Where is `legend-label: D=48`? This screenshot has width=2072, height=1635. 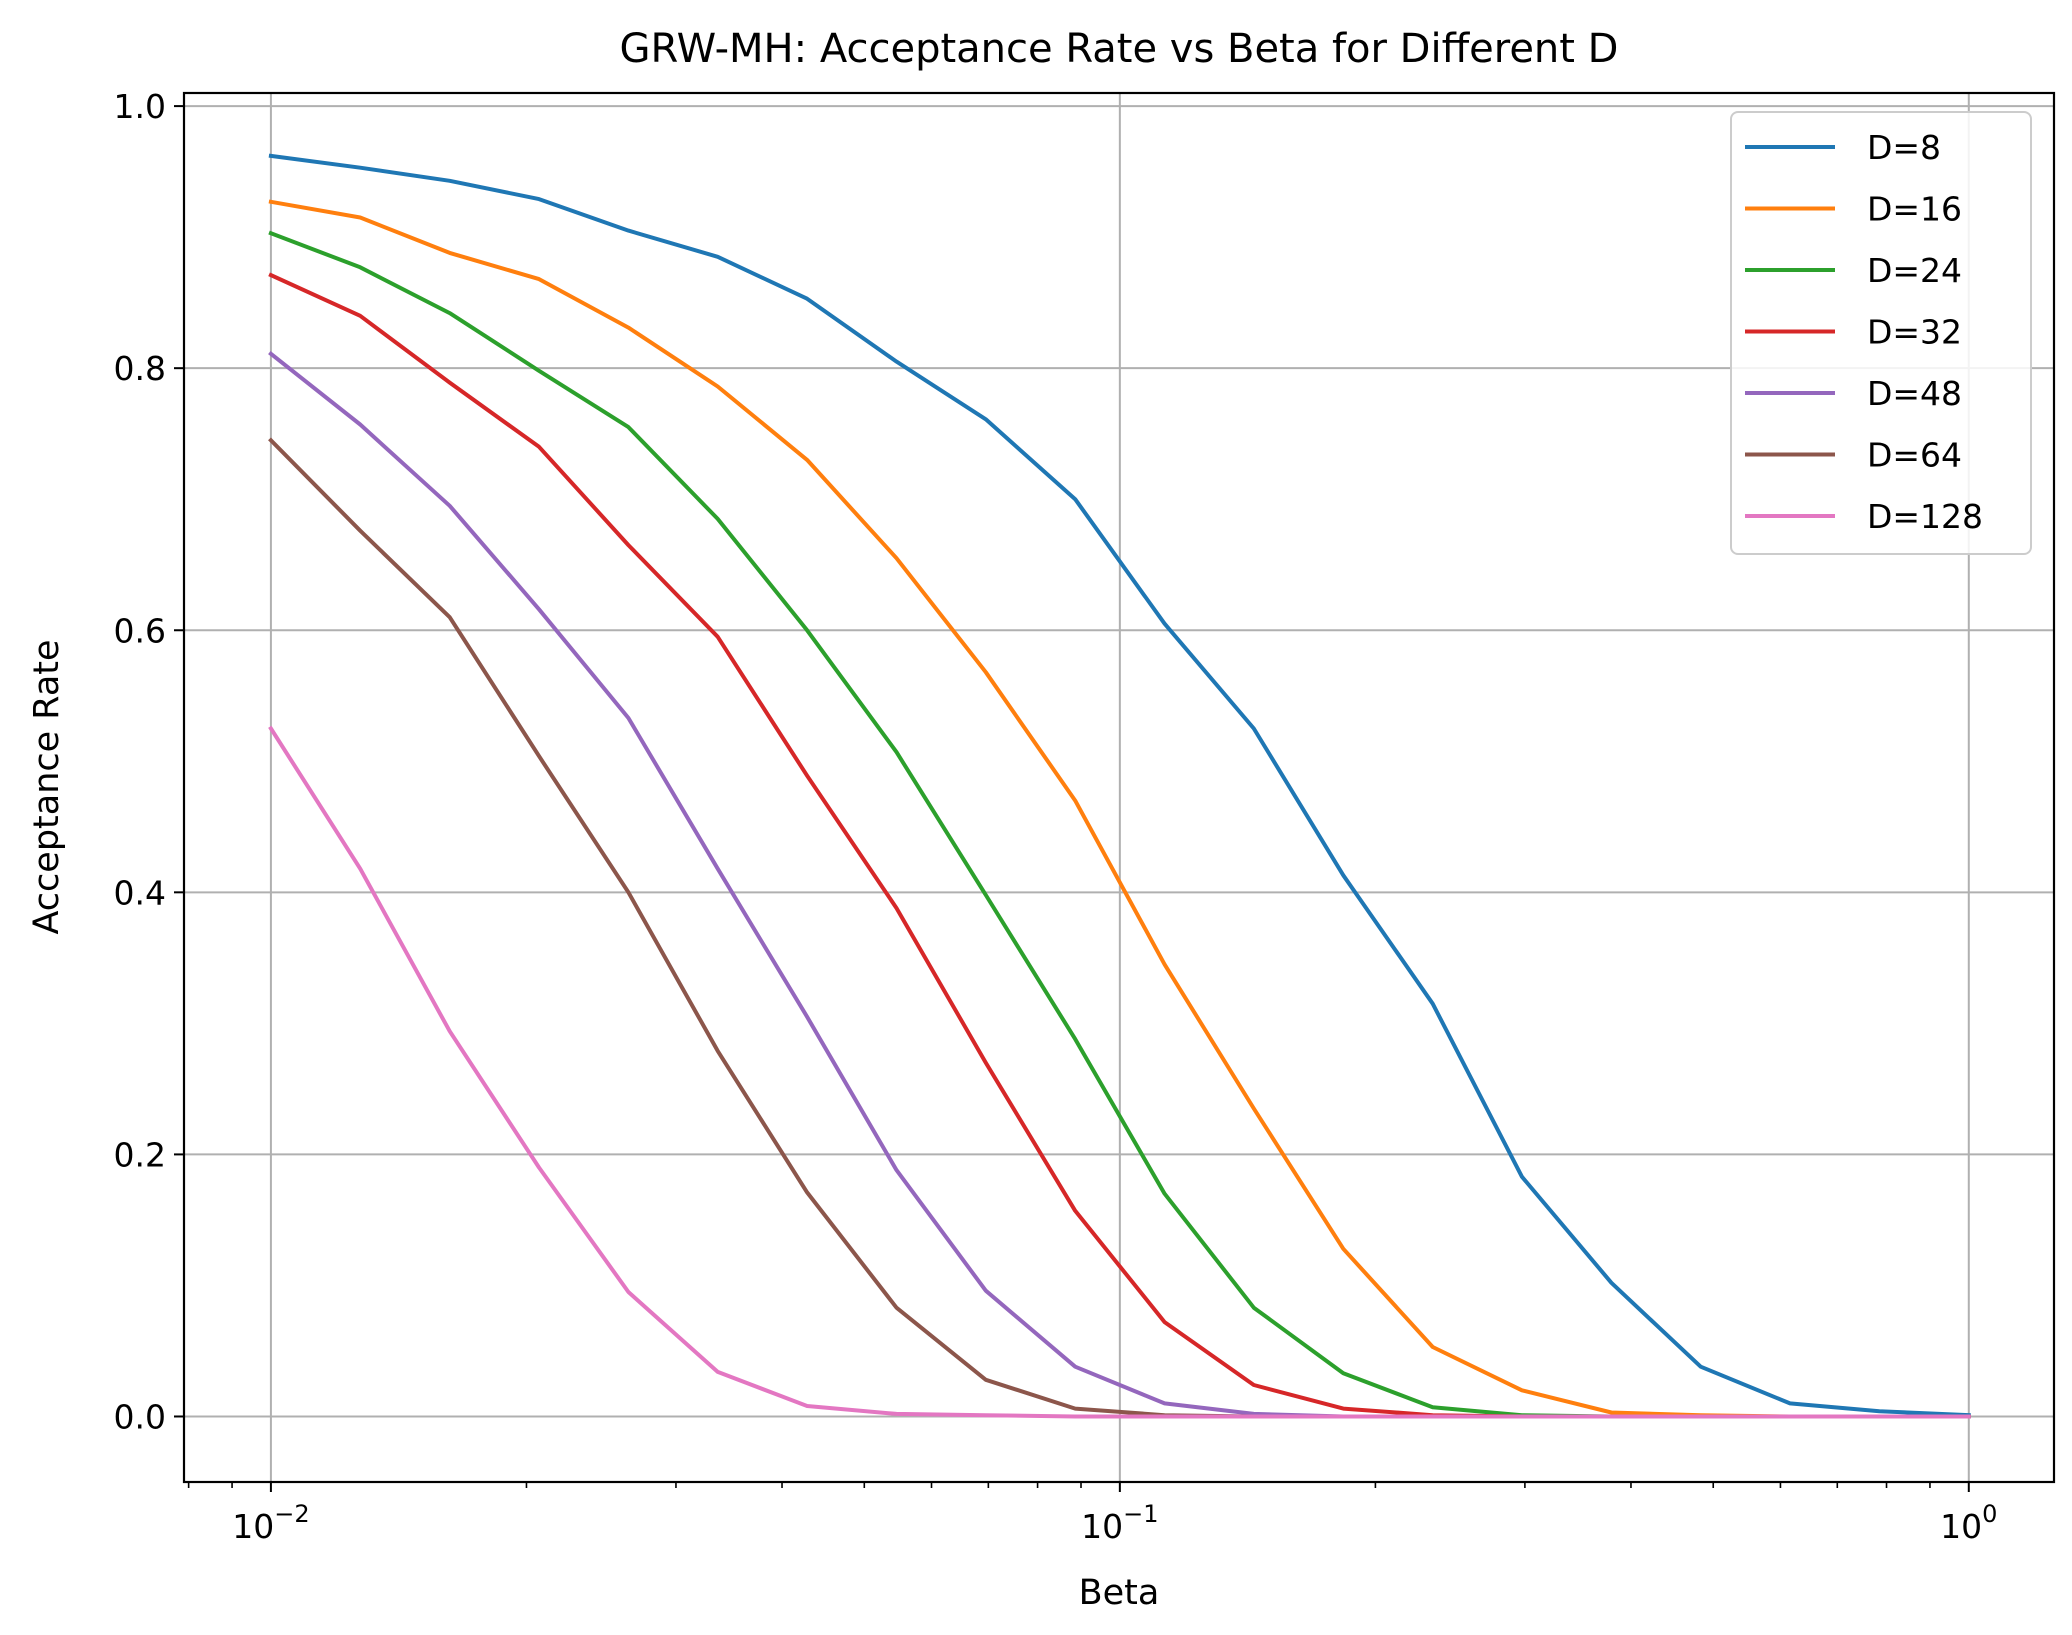 legend-label: D=48 is located at coordinates (1914, 393).